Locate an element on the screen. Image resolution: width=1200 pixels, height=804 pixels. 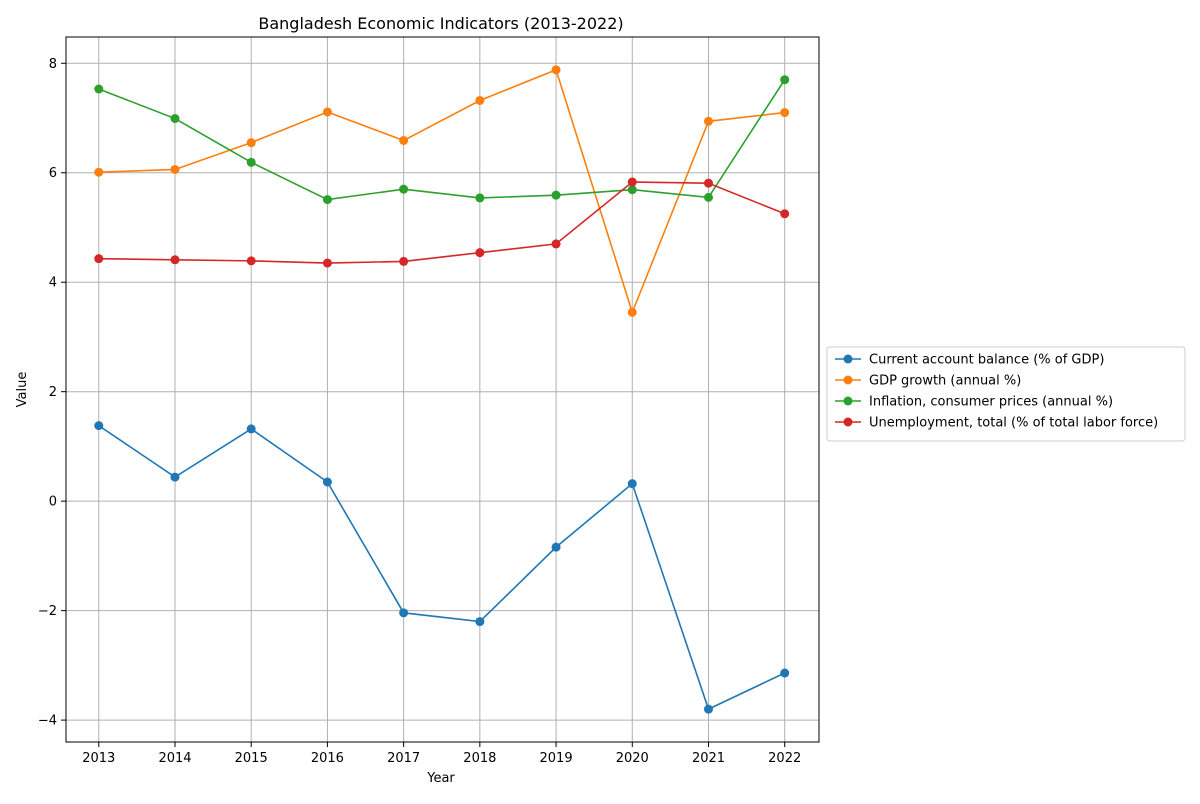
x-tick-label: 2021 is located at coordinates (708, 758).